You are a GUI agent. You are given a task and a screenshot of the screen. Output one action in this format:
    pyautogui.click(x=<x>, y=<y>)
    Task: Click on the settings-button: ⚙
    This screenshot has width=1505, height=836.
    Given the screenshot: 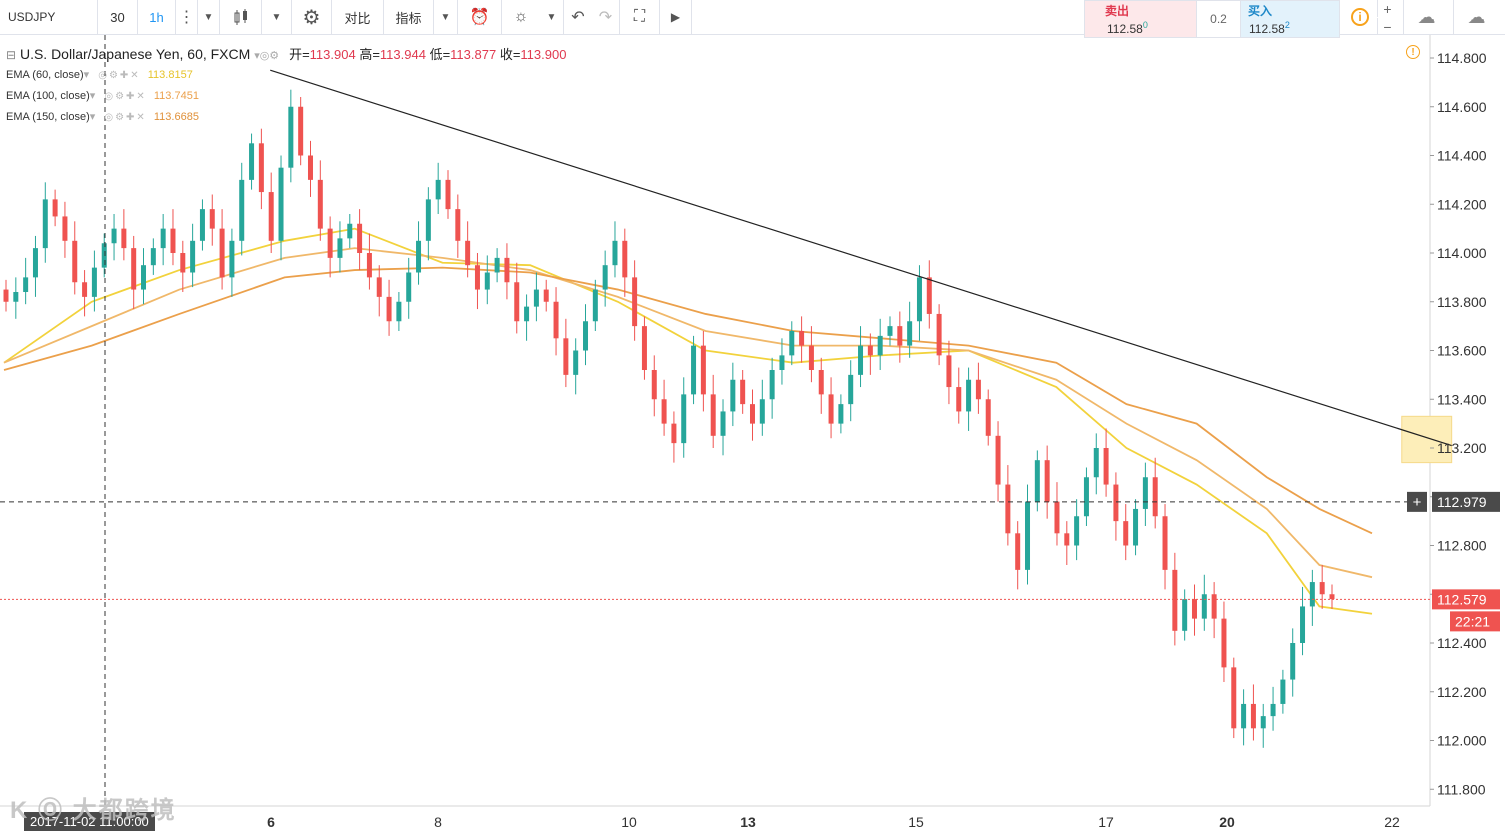 What is the action you would take?
    pyautogui.click(x=312, y=17)
    